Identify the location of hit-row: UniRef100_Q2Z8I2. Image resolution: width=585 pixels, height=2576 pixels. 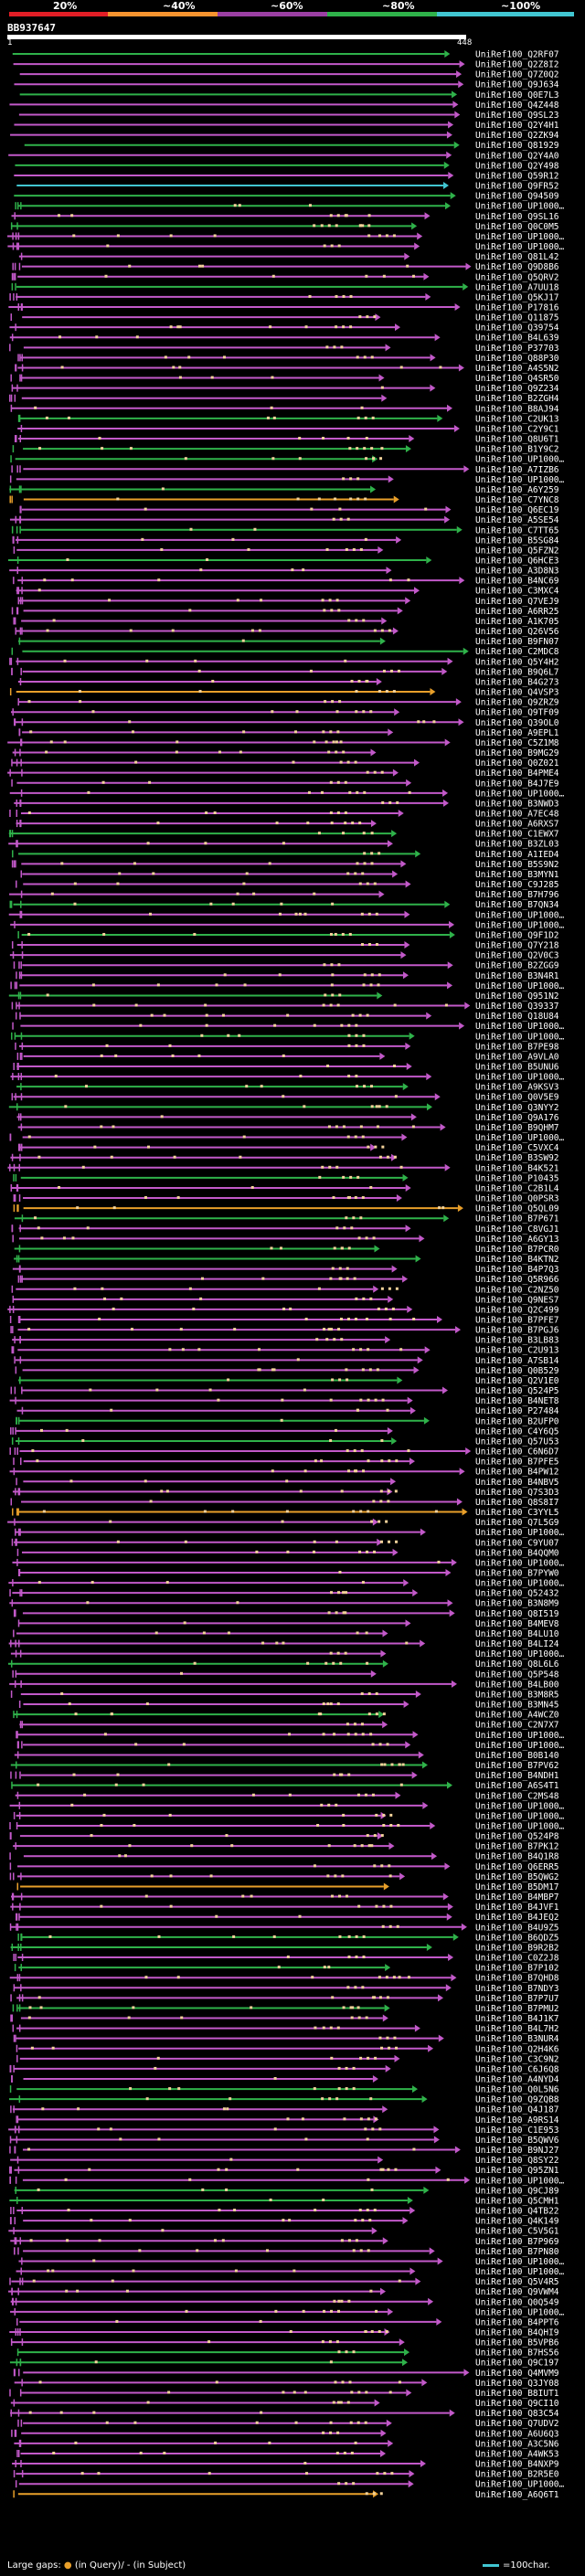
(286, 65).